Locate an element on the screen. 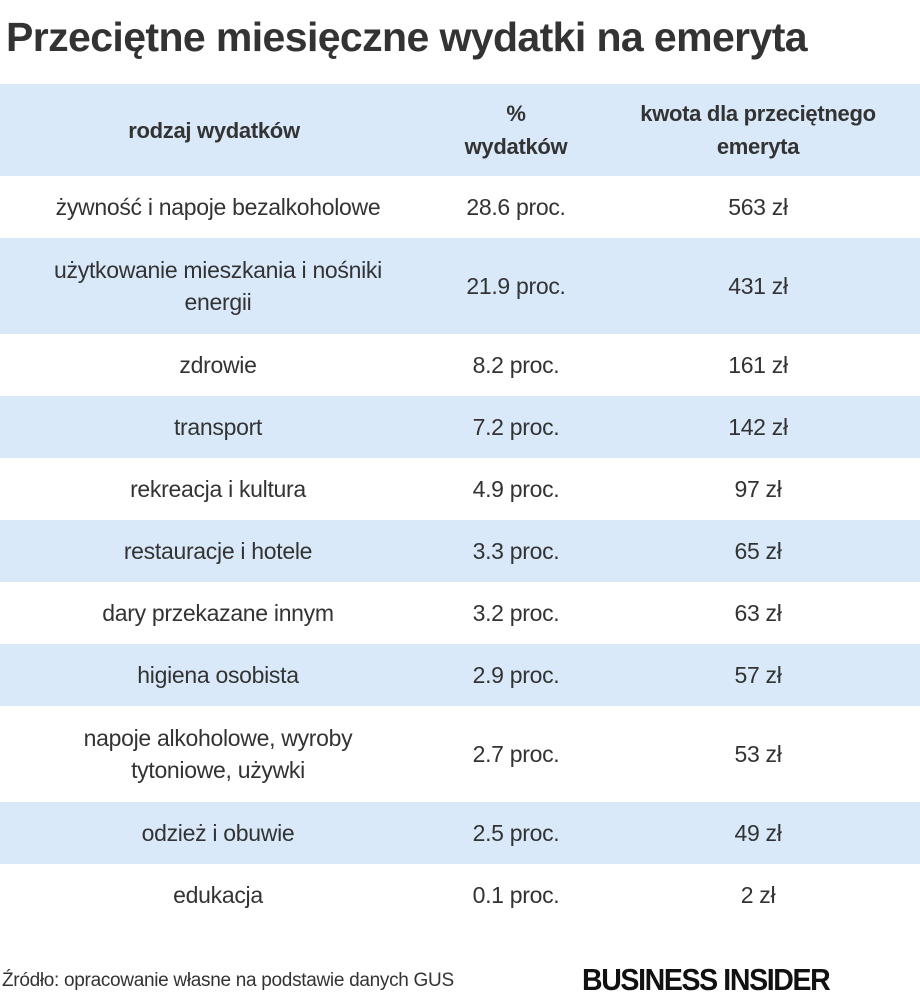 The image size is (920, 1006). row-category: higiena osobista is located at coordinates (218, 675).